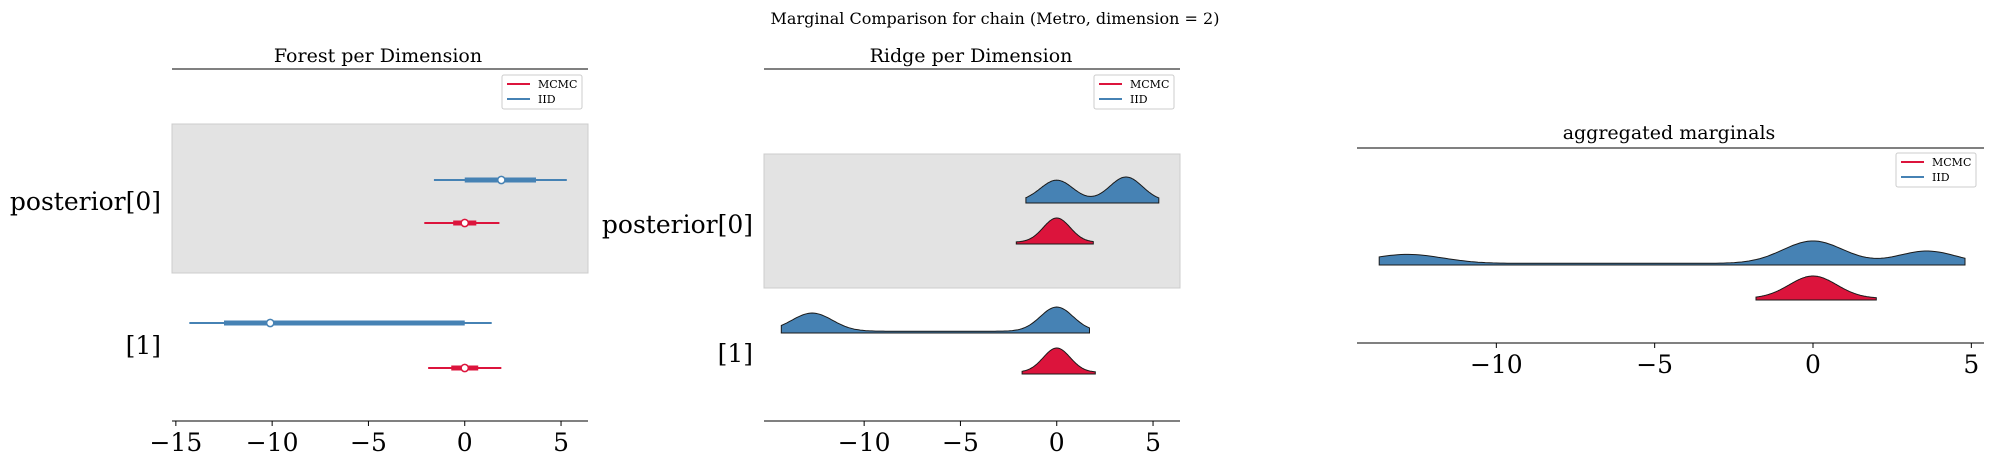 The width and height of the screenshot is (1990, 465). What do you see at coordinates (175, 442) in the screenshot?
I see `x-tick-label: −15` at bounding box center [175, 442].